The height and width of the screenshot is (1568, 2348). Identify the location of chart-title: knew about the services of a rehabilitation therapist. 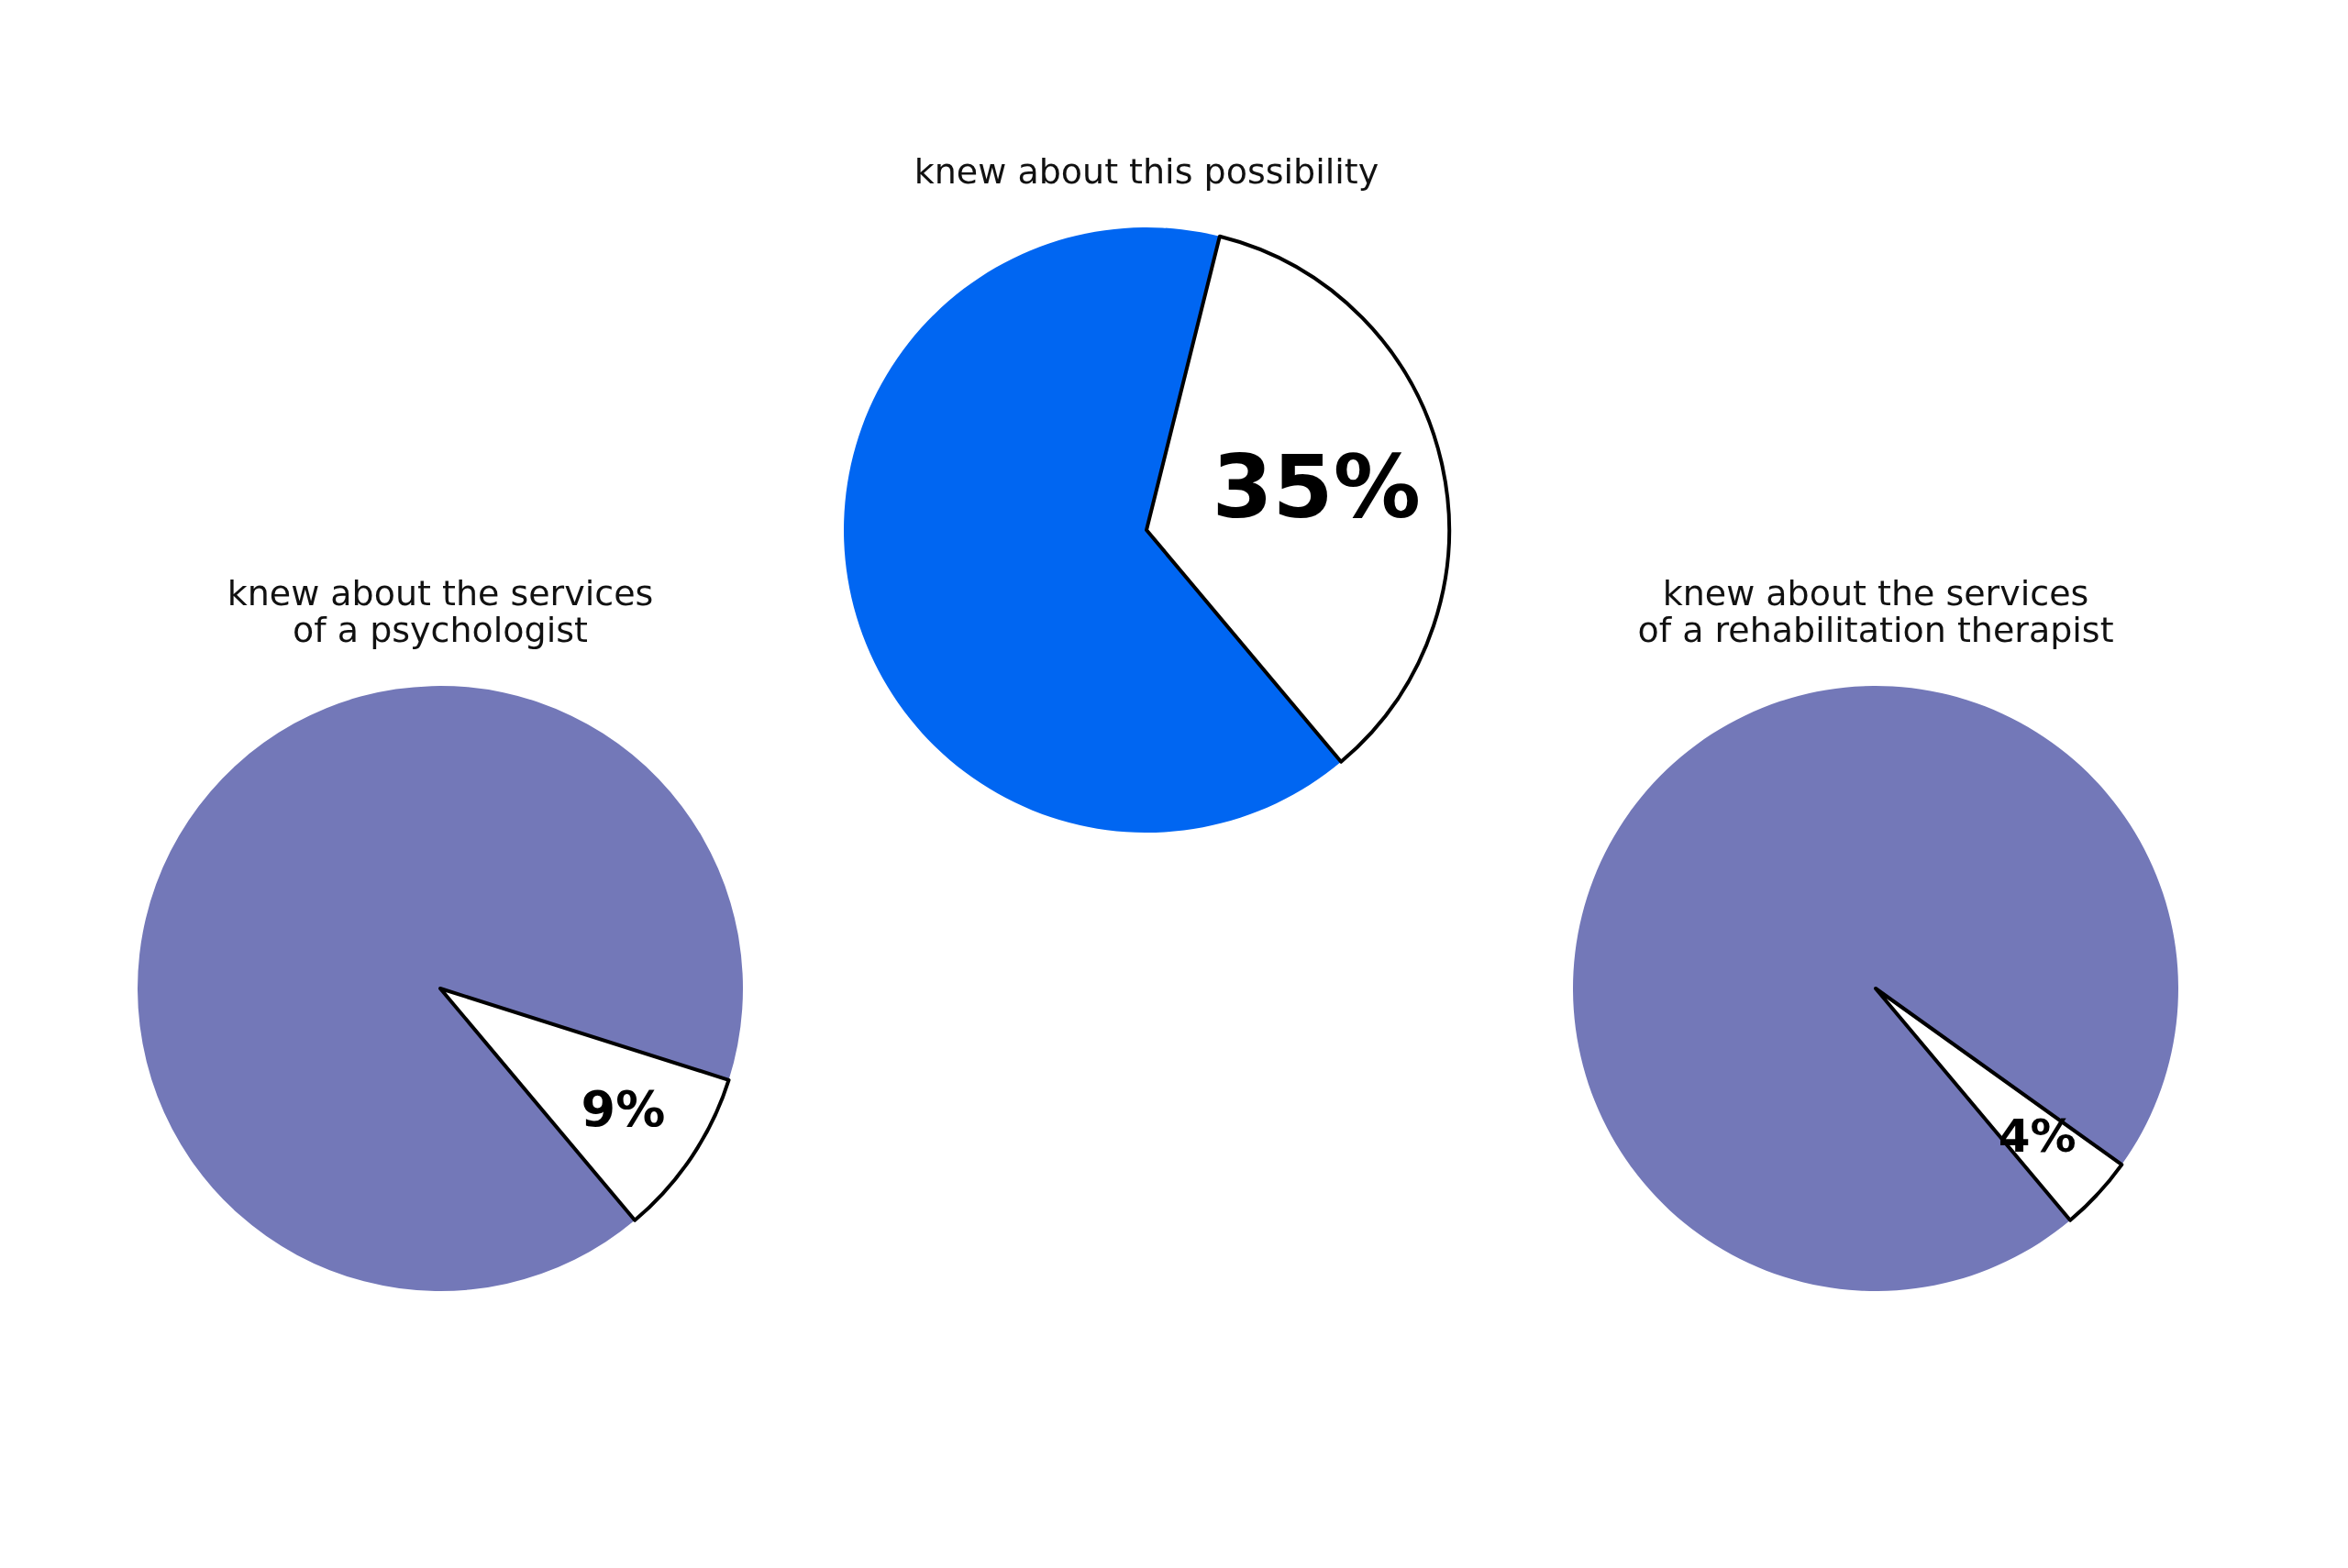
(1875, 612).